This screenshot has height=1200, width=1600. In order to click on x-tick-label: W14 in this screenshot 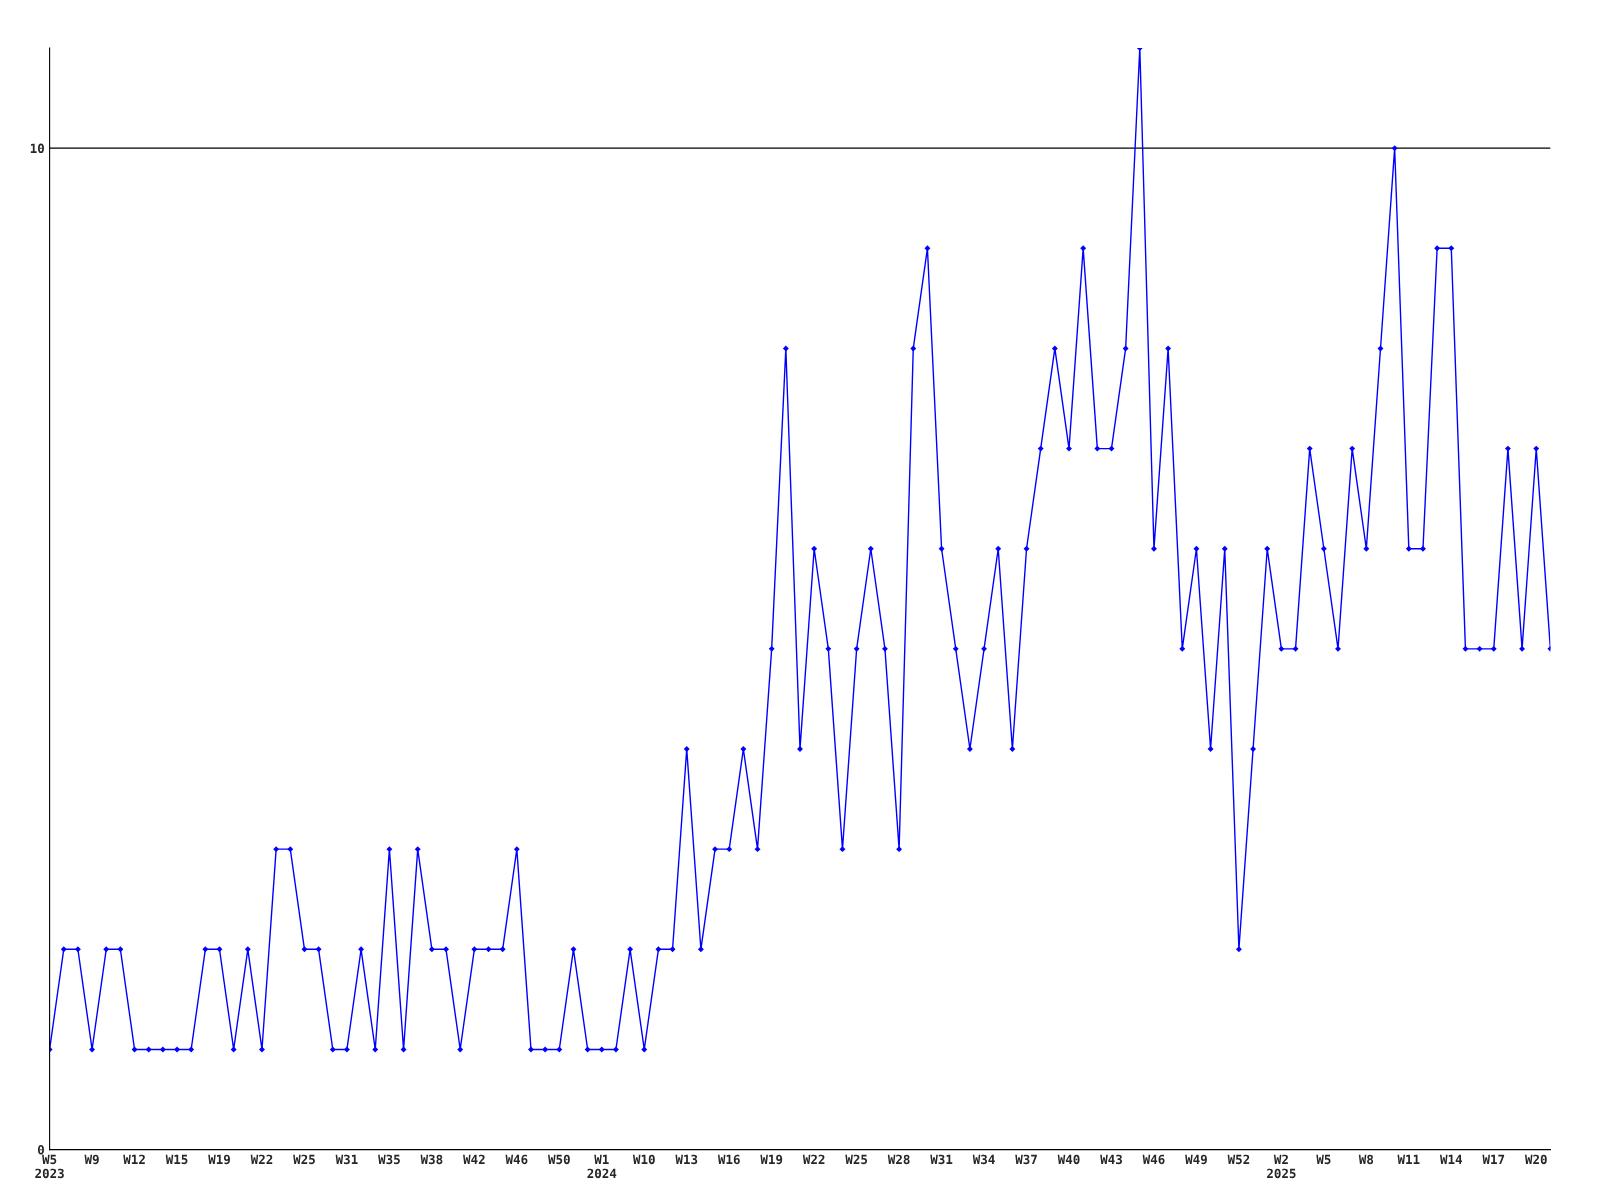, I will do `click(1451, 1159)`.